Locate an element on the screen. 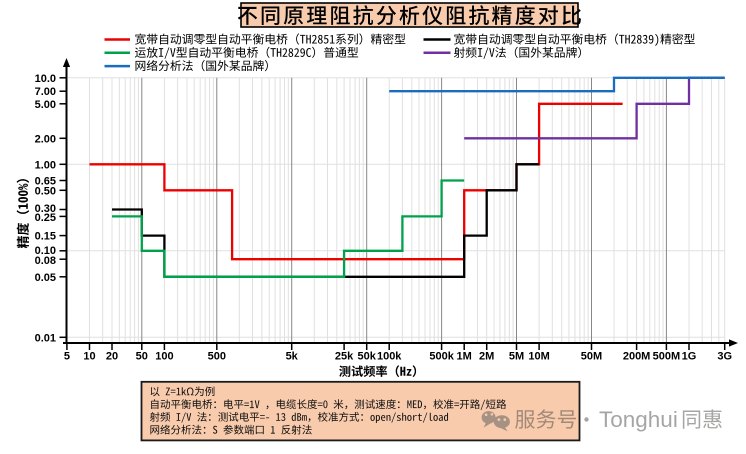  svg-text: 10 is located at coordinates (89, 357).